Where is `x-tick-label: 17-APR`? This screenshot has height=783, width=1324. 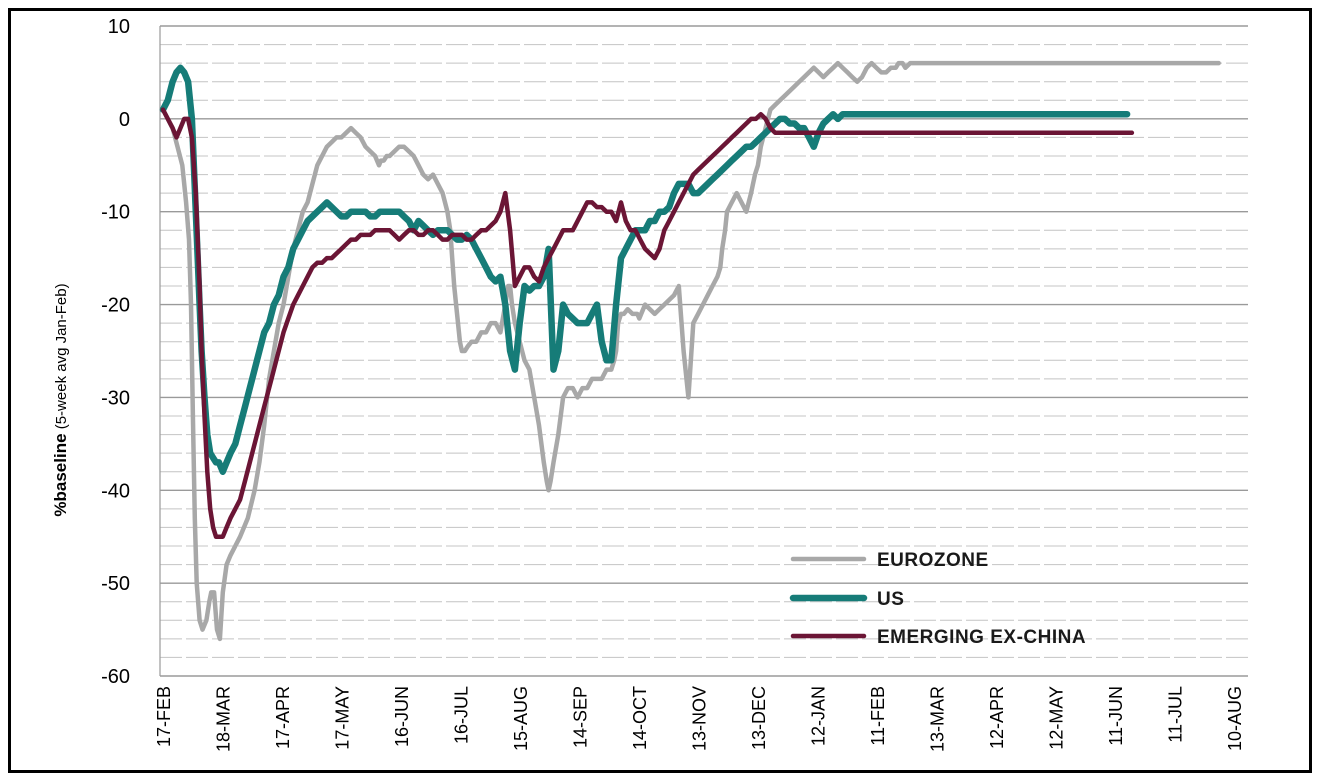 x-tick-label: 17-APR is located at coordinates (283, 717).